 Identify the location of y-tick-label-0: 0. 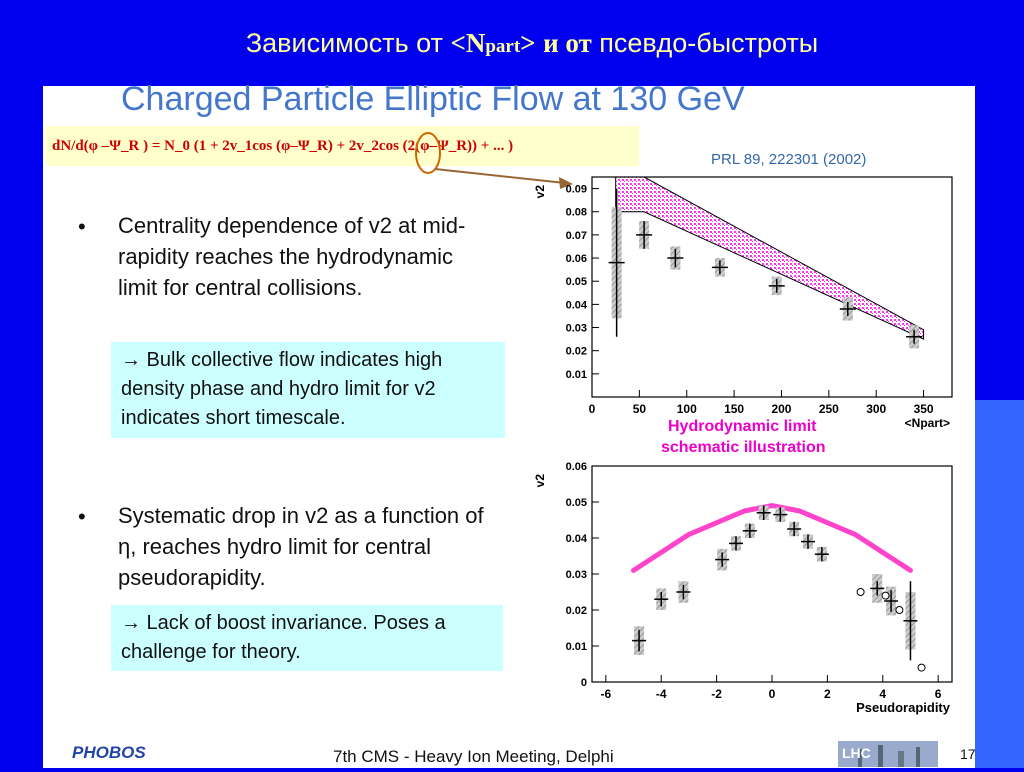
(584, 683).